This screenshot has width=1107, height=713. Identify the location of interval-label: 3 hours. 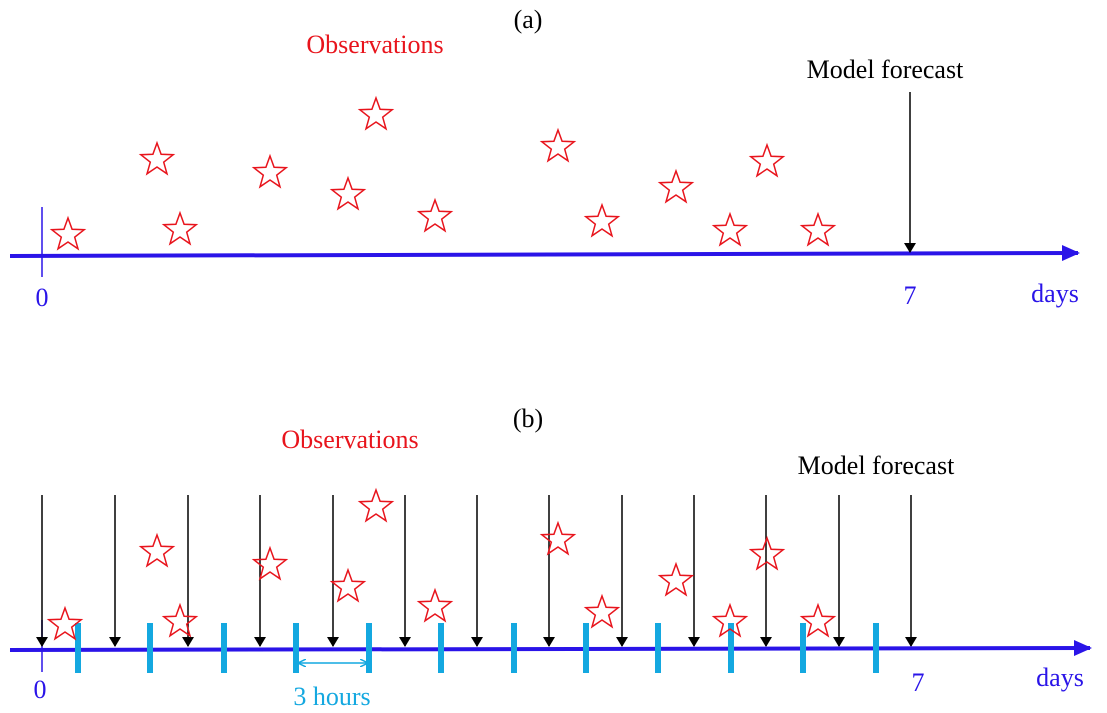
(331, 696).